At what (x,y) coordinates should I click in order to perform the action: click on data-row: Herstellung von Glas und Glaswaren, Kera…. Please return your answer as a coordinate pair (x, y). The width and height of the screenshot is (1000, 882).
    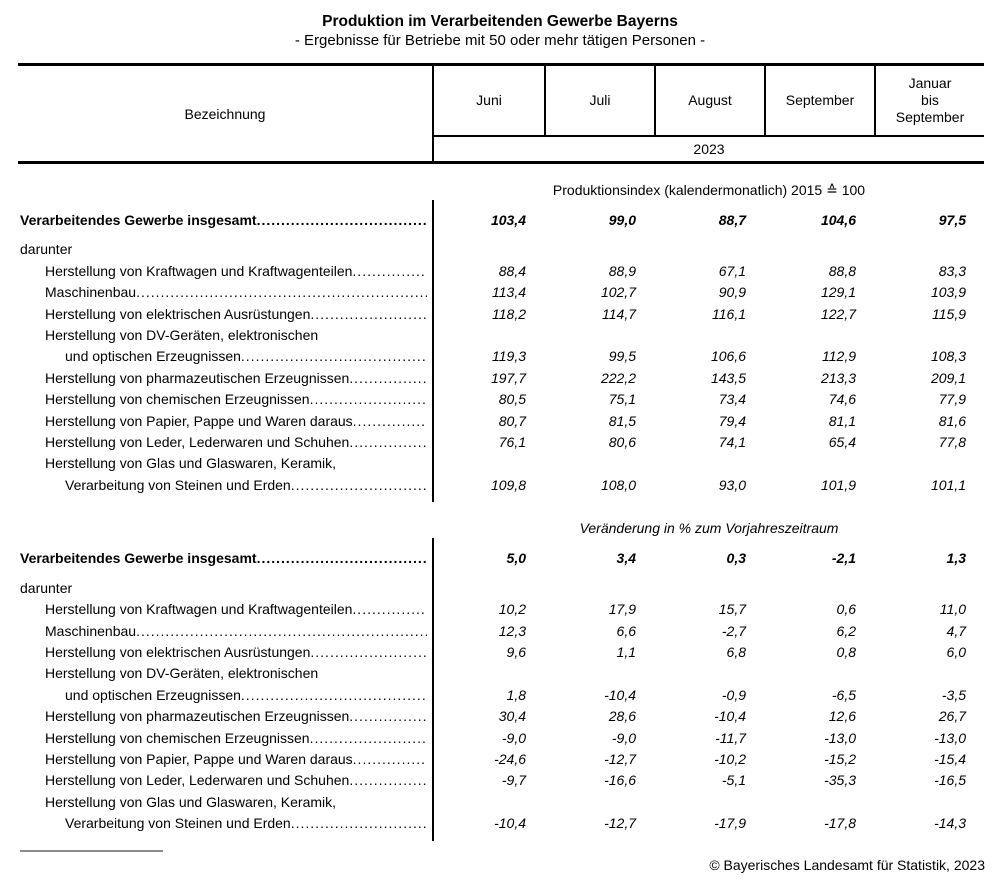
    Looking at the image, I should click on (501, 816).